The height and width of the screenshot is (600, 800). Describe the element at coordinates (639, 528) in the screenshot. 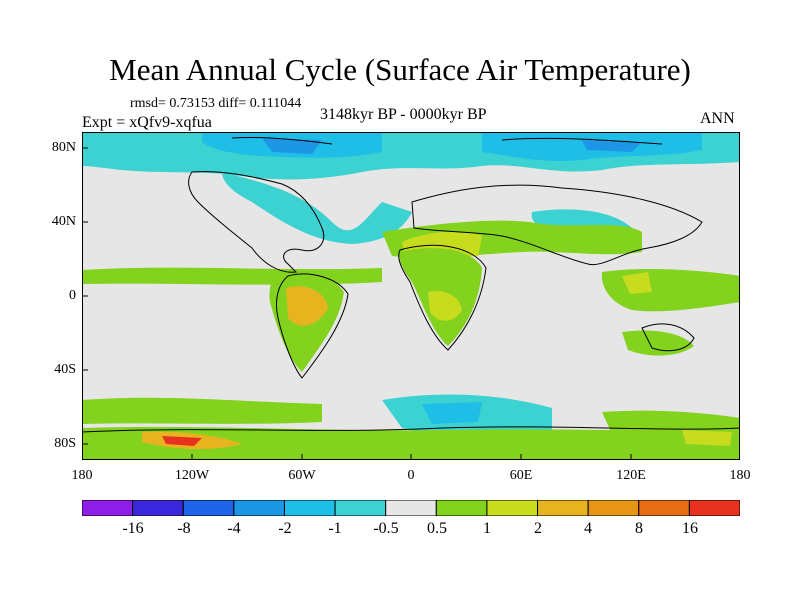

I see `colorbar-label: 8` at that location.